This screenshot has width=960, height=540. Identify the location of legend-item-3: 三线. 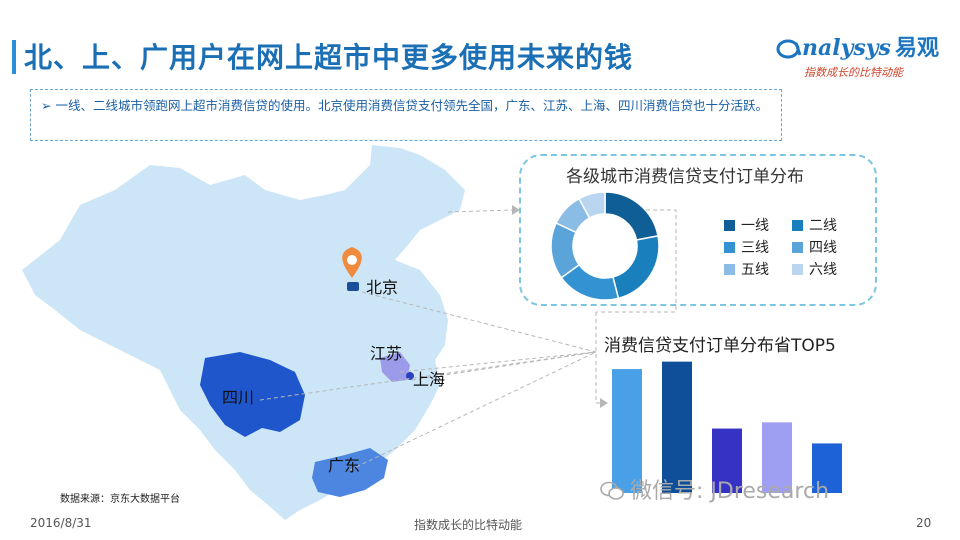
(746, 247).